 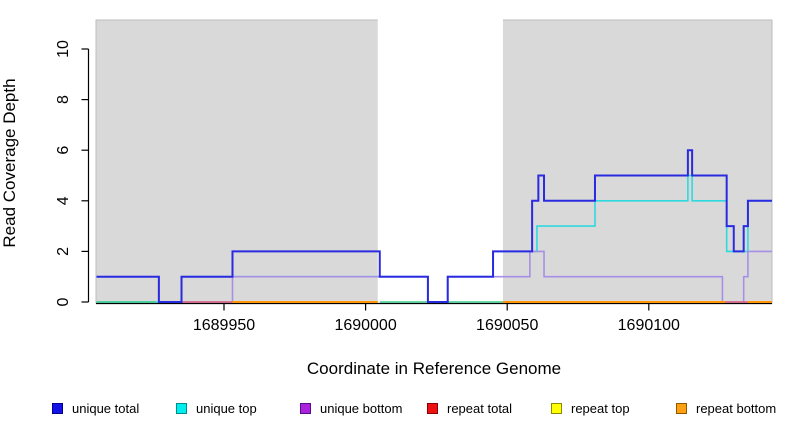 I want to click on y-tick-label: 4, so click(x=63, y=200).